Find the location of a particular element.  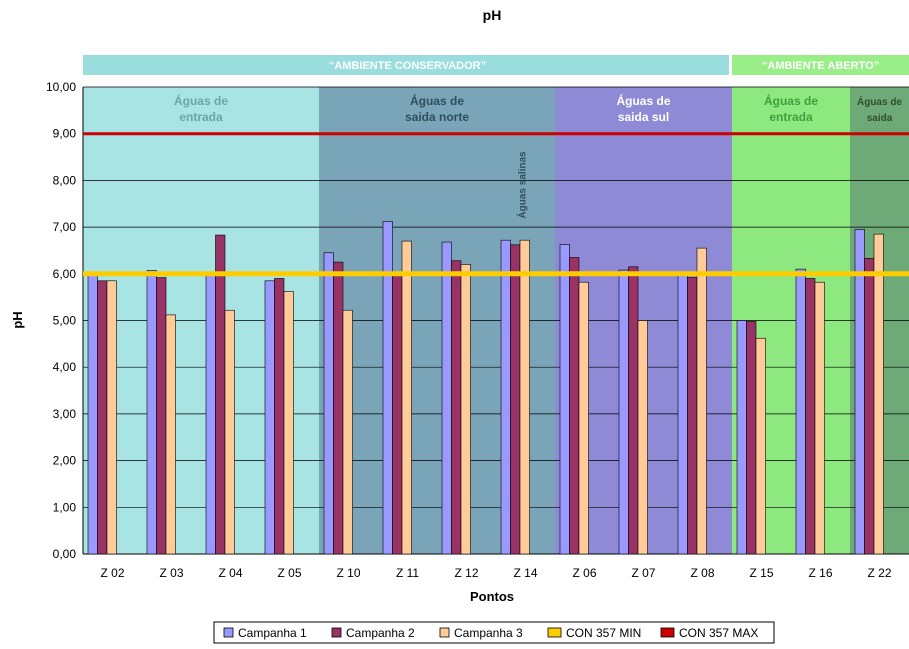

x-tick-label: Z 02 is located at coordinates (112, 573).